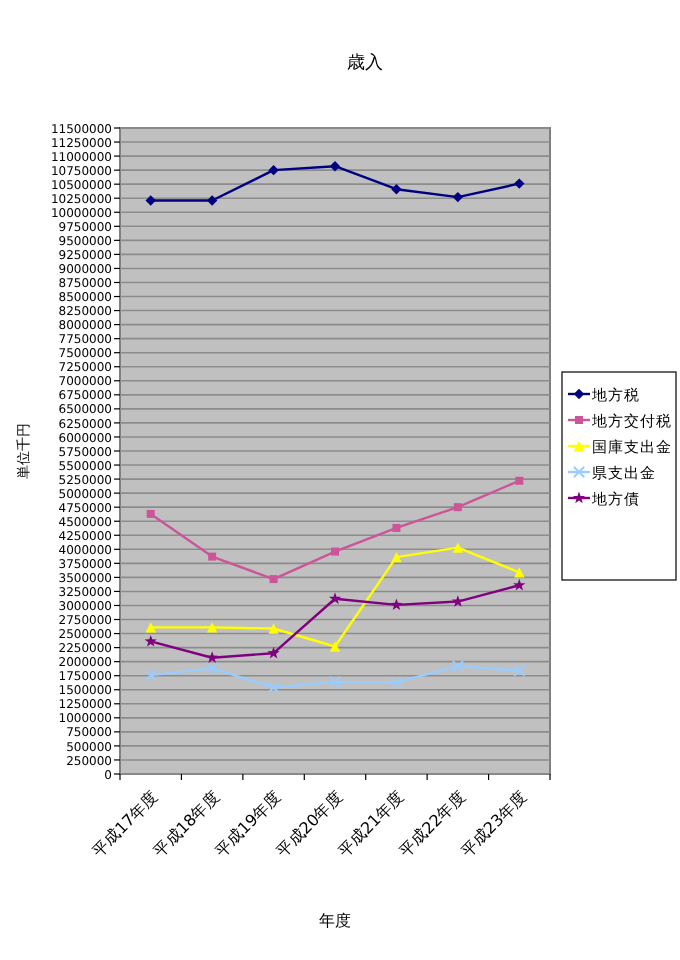 The height and width of the screenshot is (960, 680). I want to click on x-axis-title: 年度, so click(335, 921).